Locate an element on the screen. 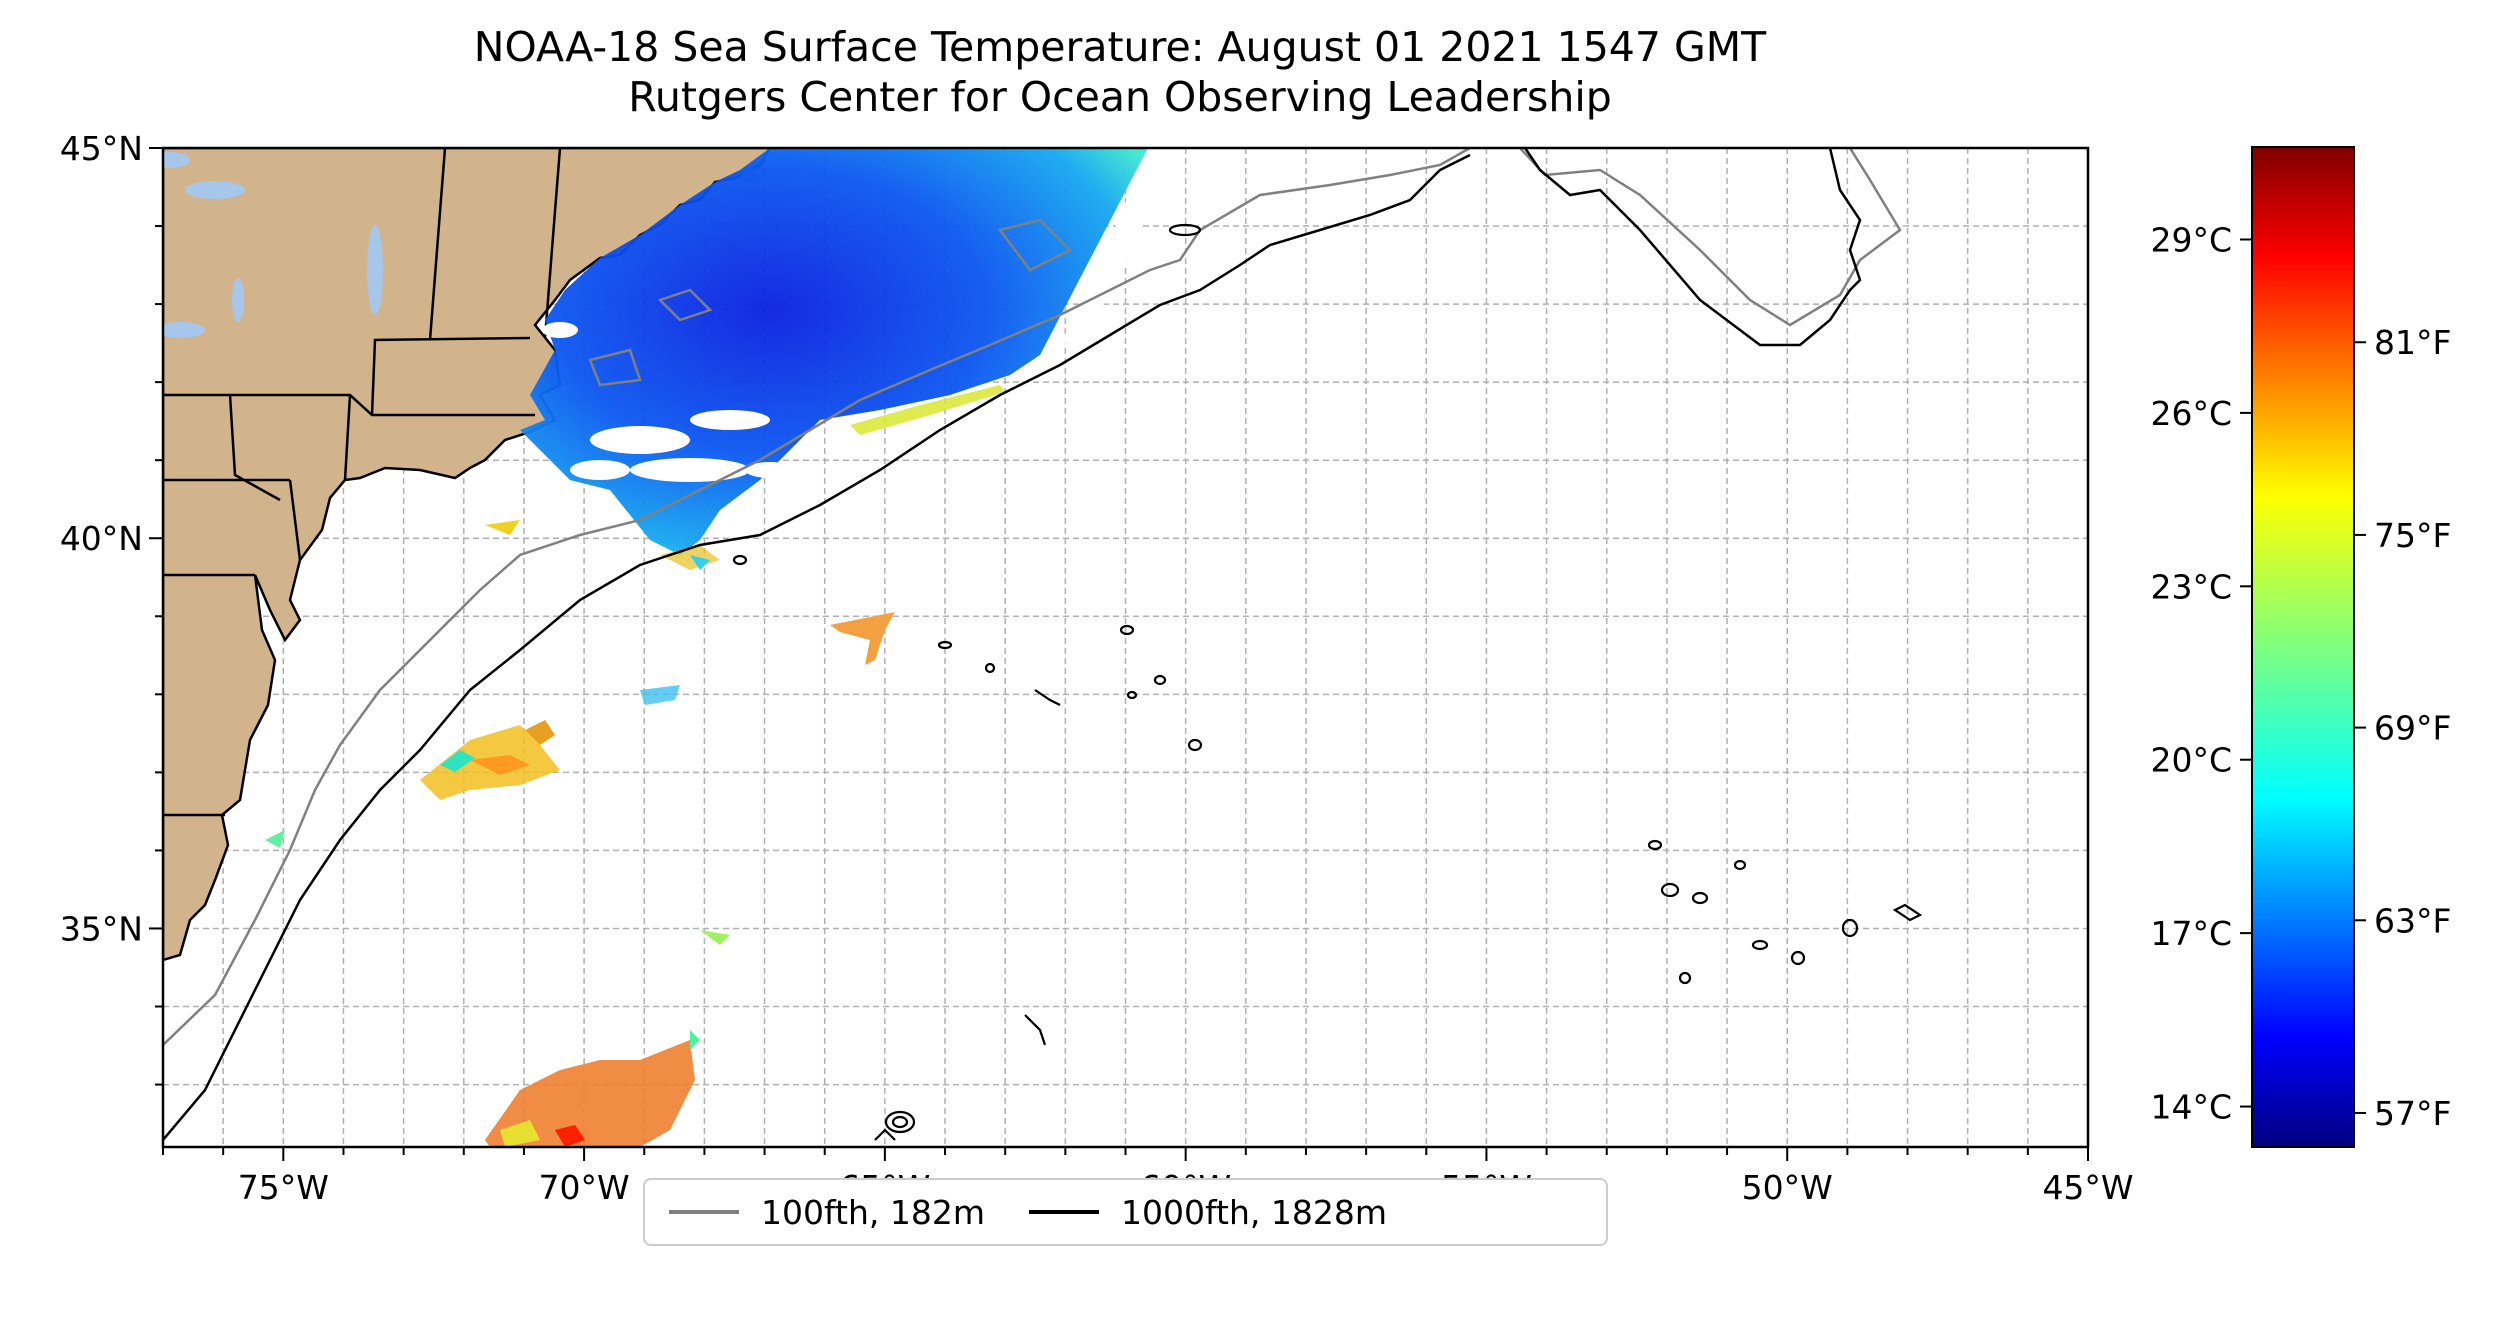 This screenshot has height=1318, width=2502. legend: 100fth, 182m 1000fth, 1828m is located at coordinates (1125, 1212).